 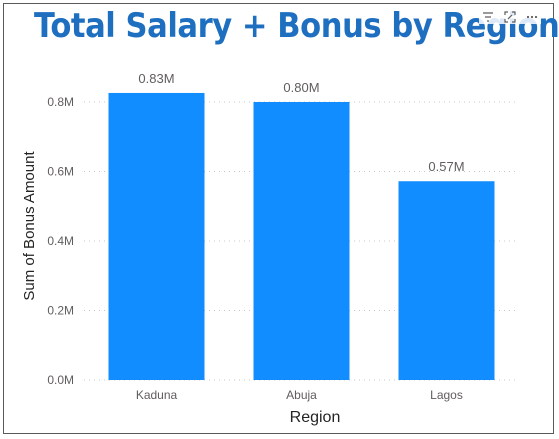 What do you see at coordinates (315, 417) in the screenshot?
I see `x-axis-title: Region` at bounding box center [315, 417].